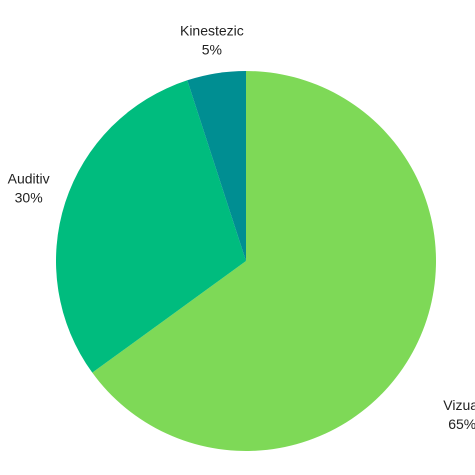 This screenshot has width=475, height=475. What do you see at coordinates (459, 405) in the screenshot?
I see `slice-label-vizual: Vizual` at bounding box center [459, 405].